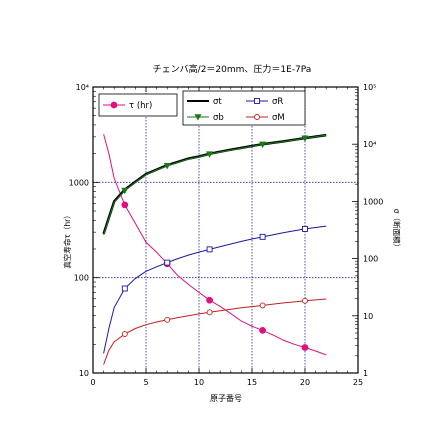  I want to click on legend-entry: σt, so click(204, 102).